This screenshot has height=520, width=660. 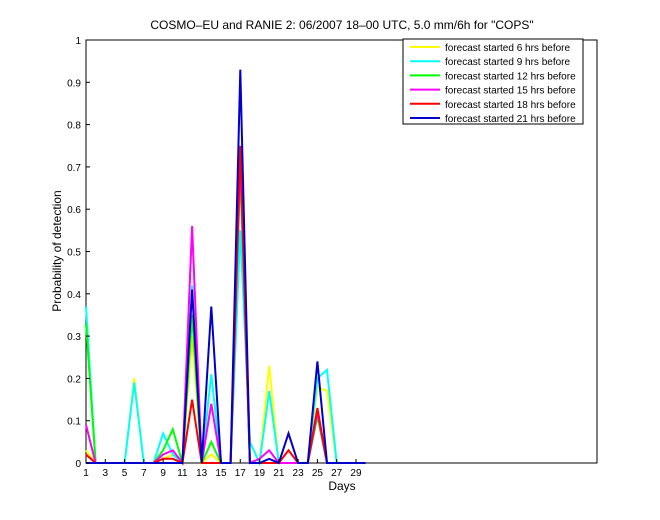 I want to click on y-tick-label: 0.3, so click(x=74, y=337).